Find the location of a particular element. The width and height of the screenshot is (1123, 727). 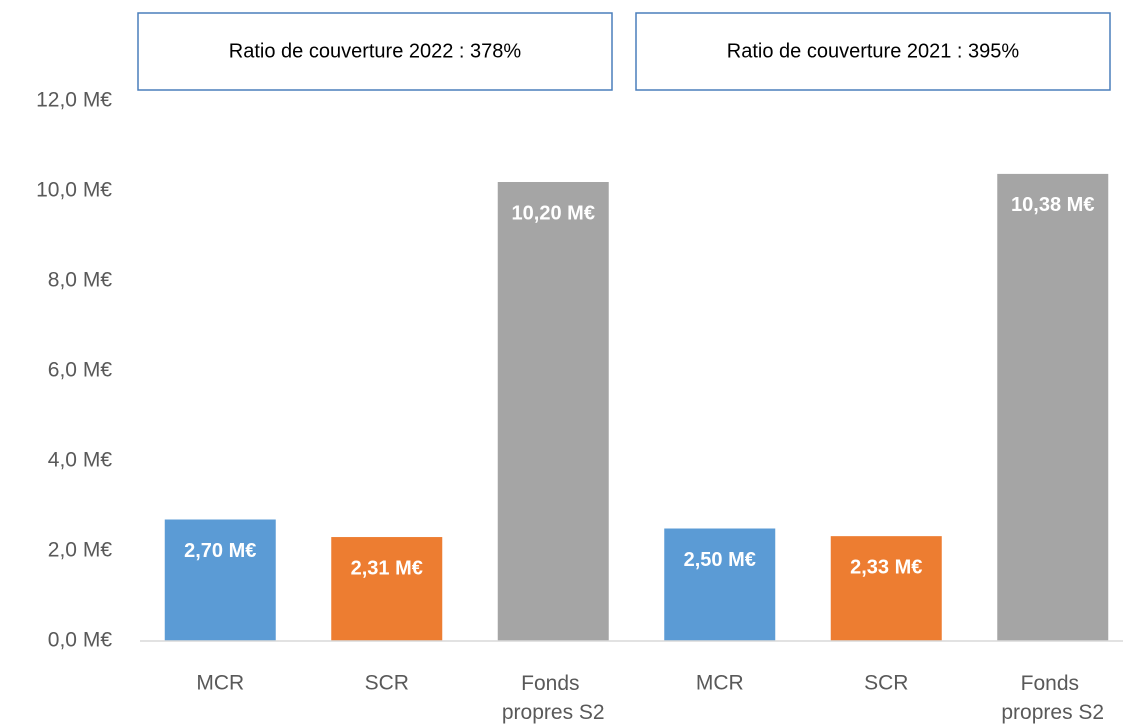

y-tick-label: 10,0 M€ is located at coordinates (74, 190).